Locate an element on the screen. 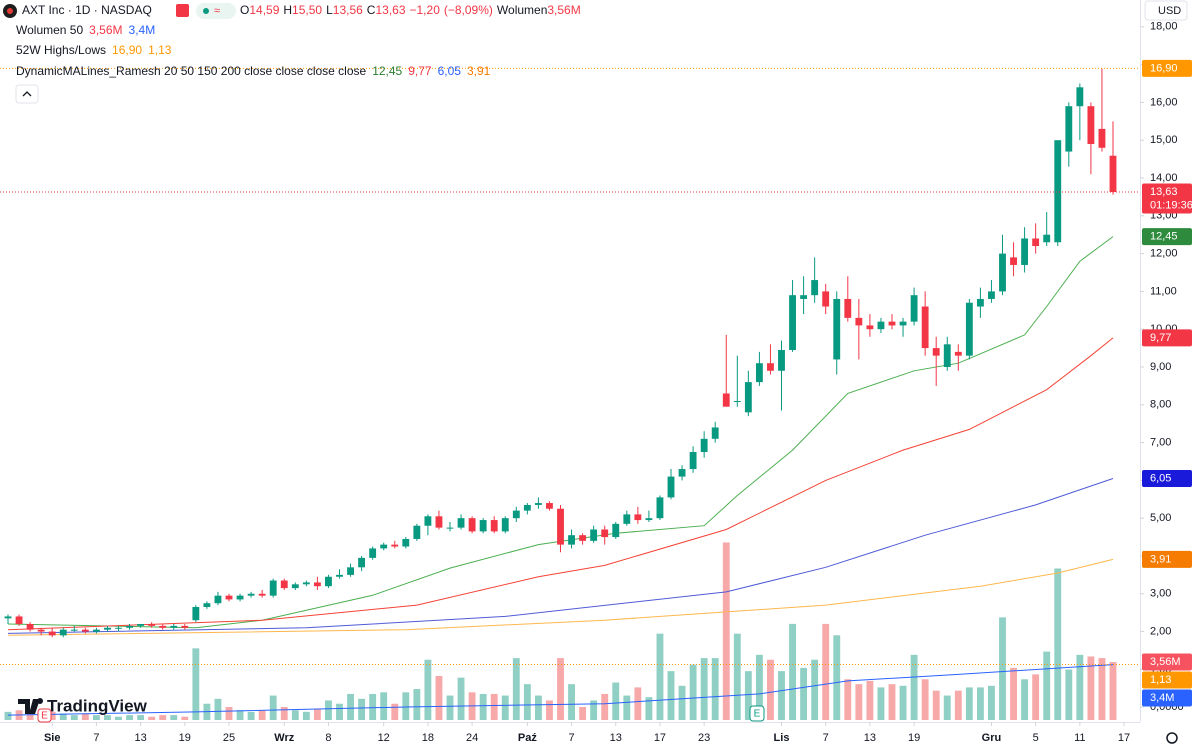 The height and width of the screenshot is (754, 1200). price-badge-countdown: 01:19:36 is located at coordinates (1171, 205).